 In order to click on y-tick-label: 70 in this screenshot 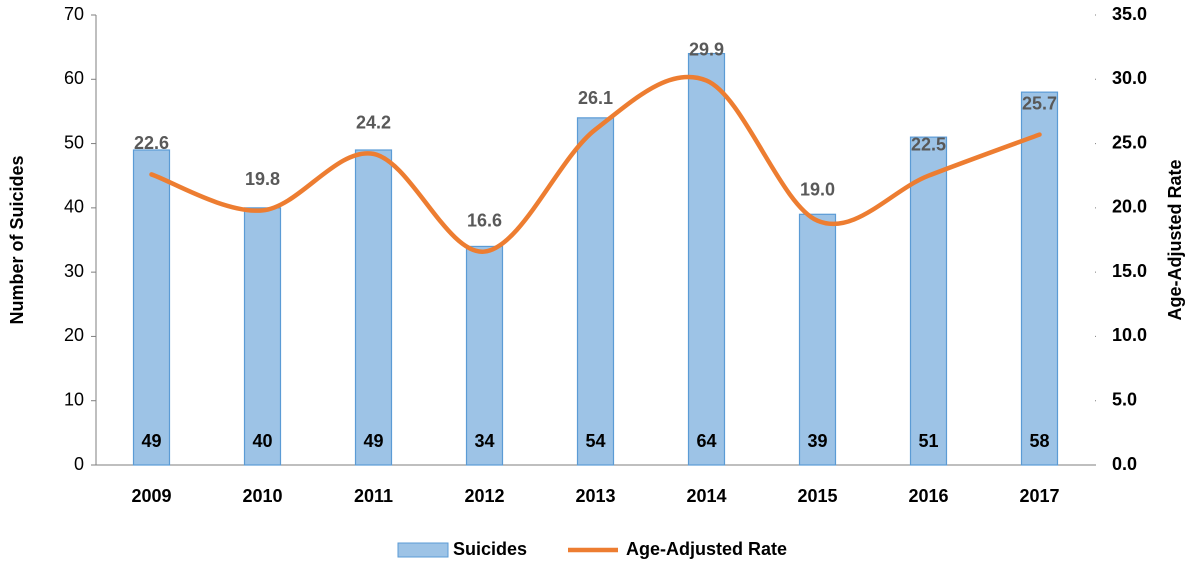, I will do `click(74, 14)`.